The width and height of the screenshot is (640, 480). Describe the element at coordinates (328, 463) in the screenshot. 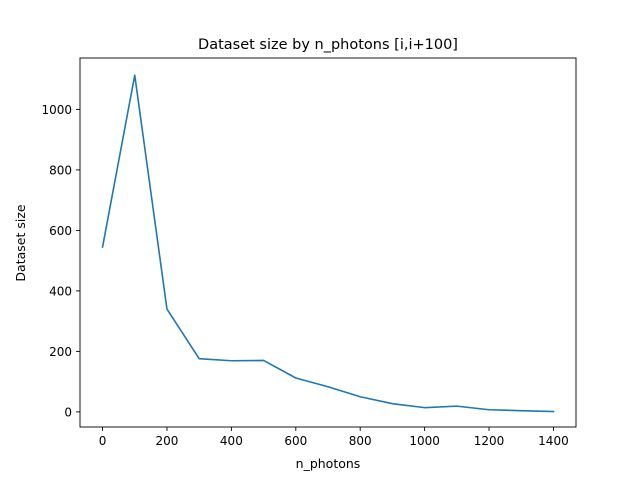

I see `x-axis-label: n_photons` at that location.